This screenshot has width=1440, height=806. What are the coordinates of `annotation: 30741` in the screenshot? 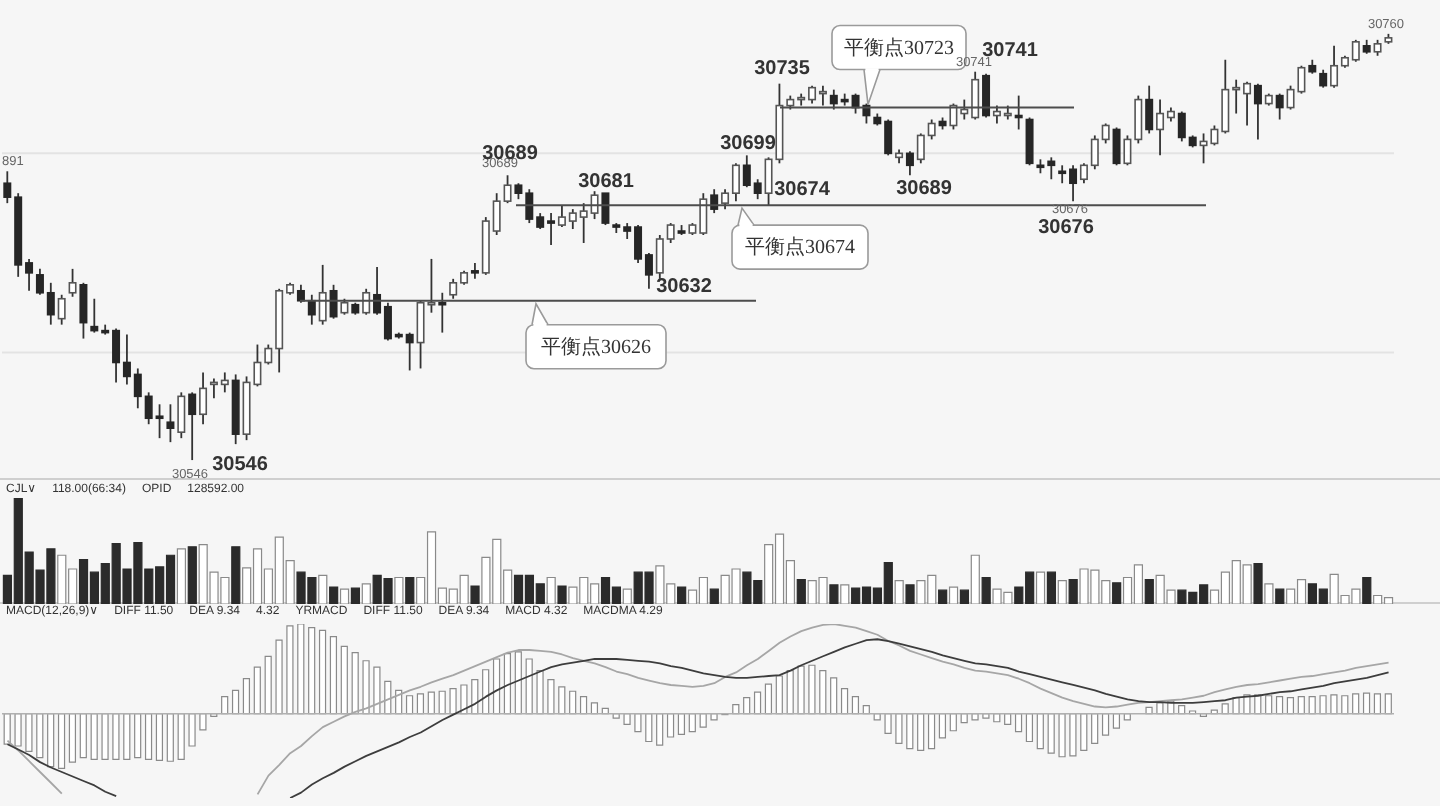 It's located at (1010, 50).